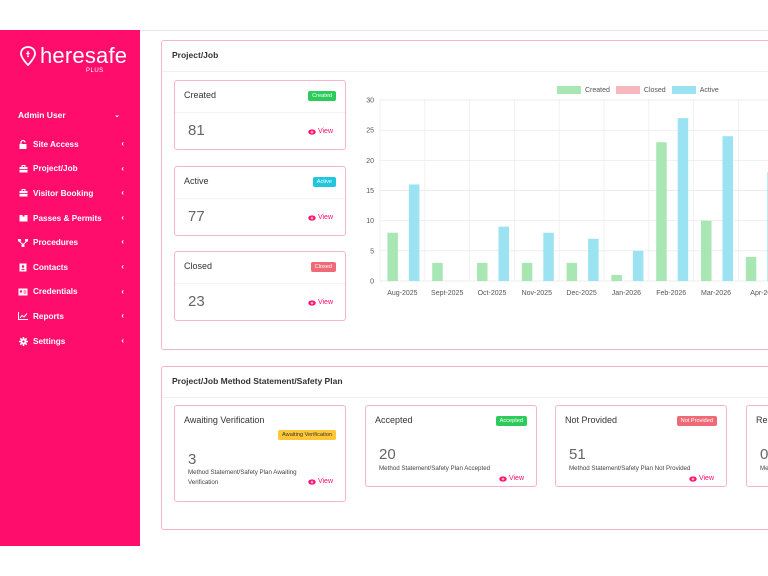 The image size is (768, 576). What do you see at coordinates (324, 182) in the screenshot?
I see `status-badge: Active` at bounding box center [324, 182].